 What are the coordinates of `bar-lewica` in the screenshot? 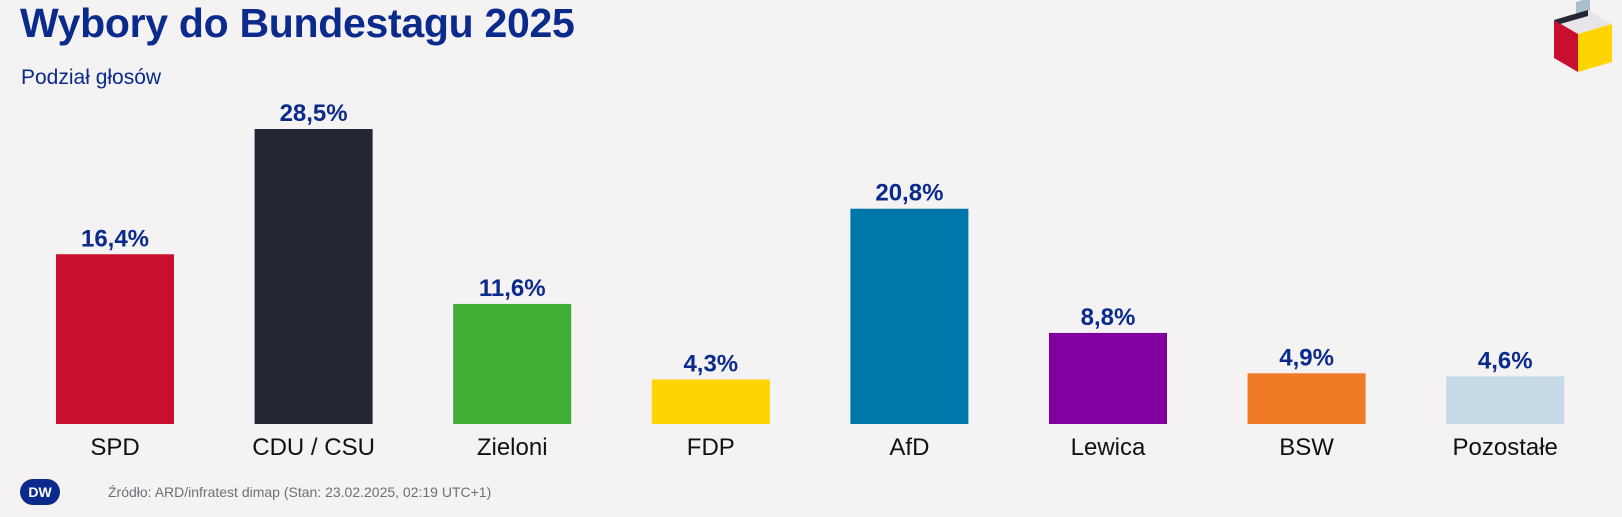 It's located at (1108, 378).